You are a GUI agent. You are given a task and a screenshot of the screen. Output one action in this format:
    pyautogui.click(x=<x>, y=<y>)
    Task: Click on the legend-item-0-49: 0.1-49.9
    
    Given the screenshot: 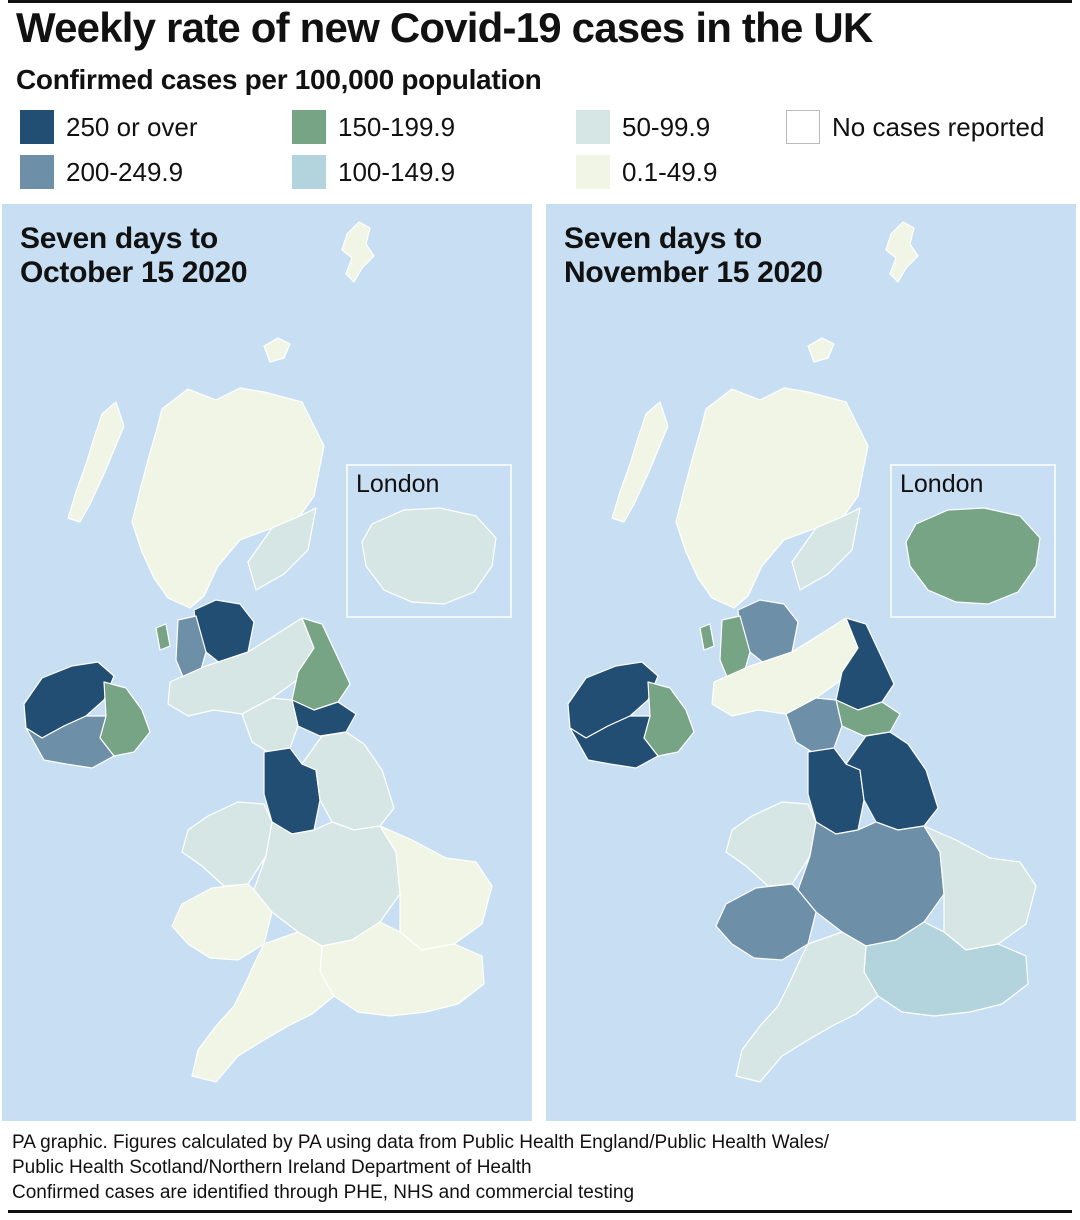 What is the action you would take?
    pyautogui.click(x=646, y=172)
    